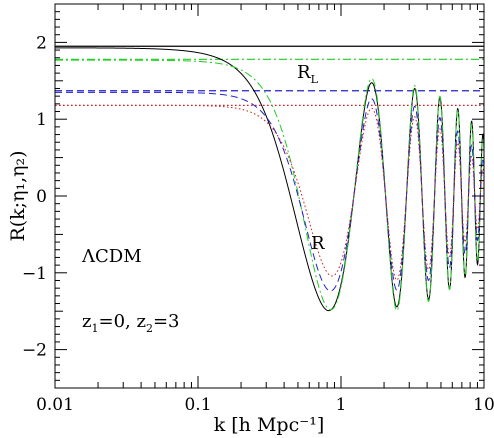 Image resolution: width=494 pixels, height=438 pixels. What do you see at coordinates (86, 321) in the screenshot?
I see `annotation-z-part-0: z` at bounding box center [86, 321].